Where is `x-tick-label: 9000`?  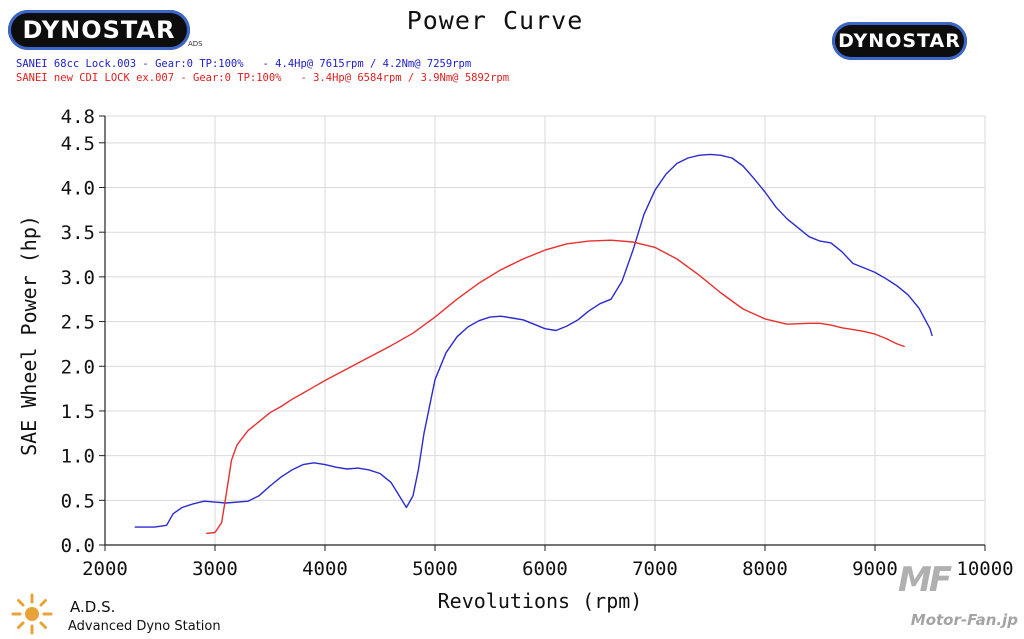
x-tick-label: 9000 is located at coordinates (875, 569).